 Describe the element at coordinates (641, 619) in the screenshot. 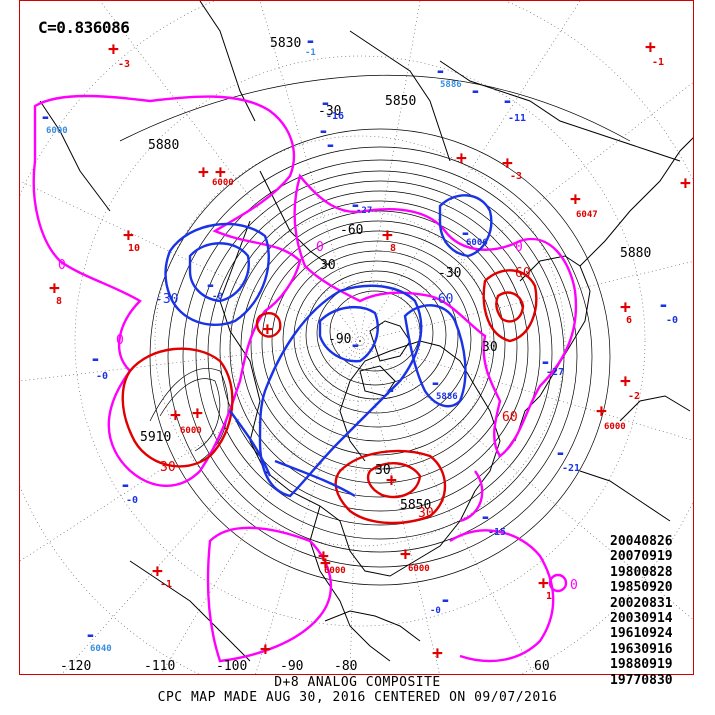

I see `analog-date: 20030914` at that location.